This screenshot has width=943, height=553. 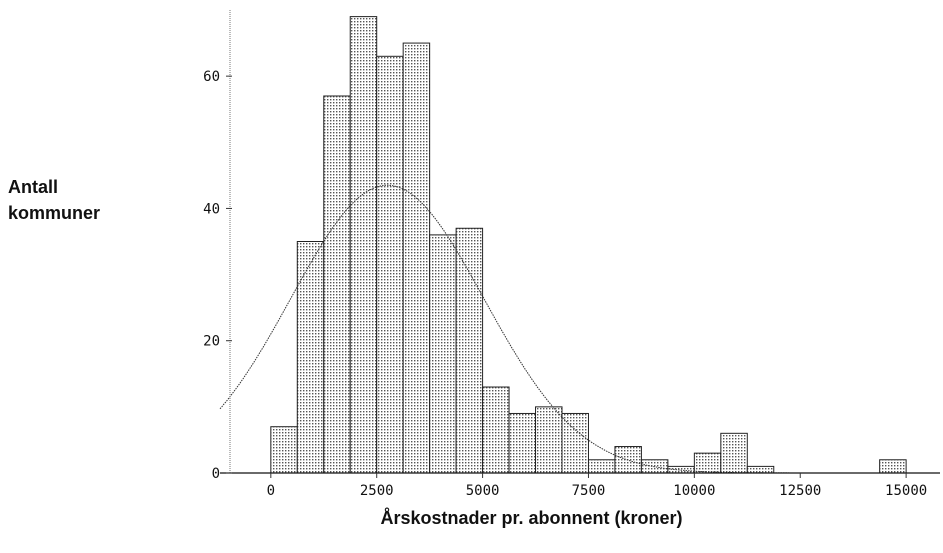 What do you see at coordinates (216, 474) in the screenshot?
I see `y-tick-label: 0` at bounding box center [216, 474].